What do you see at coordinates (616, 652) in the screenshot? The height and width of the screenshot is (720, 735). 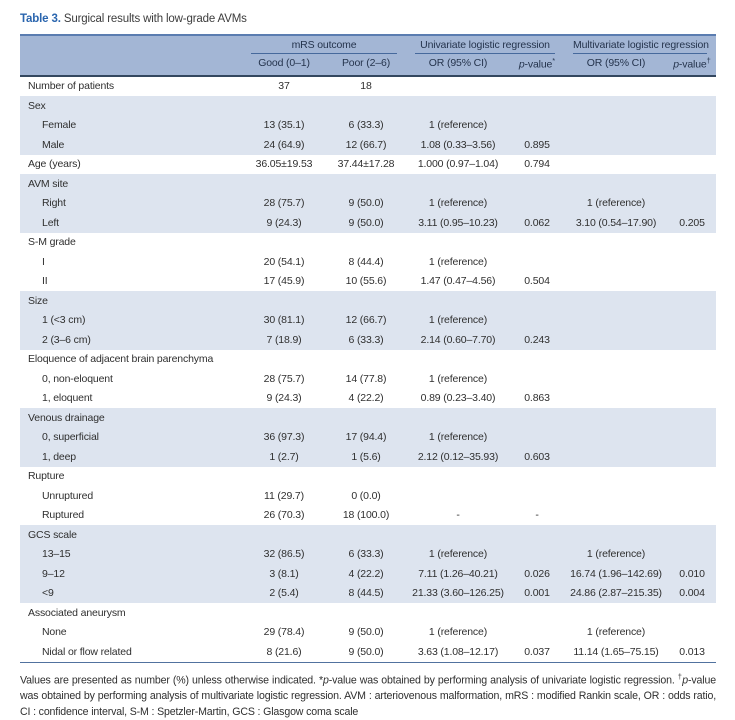 I see `data-cell: 11.14 (1.65–75.15)` at bounding box center [616, 652].